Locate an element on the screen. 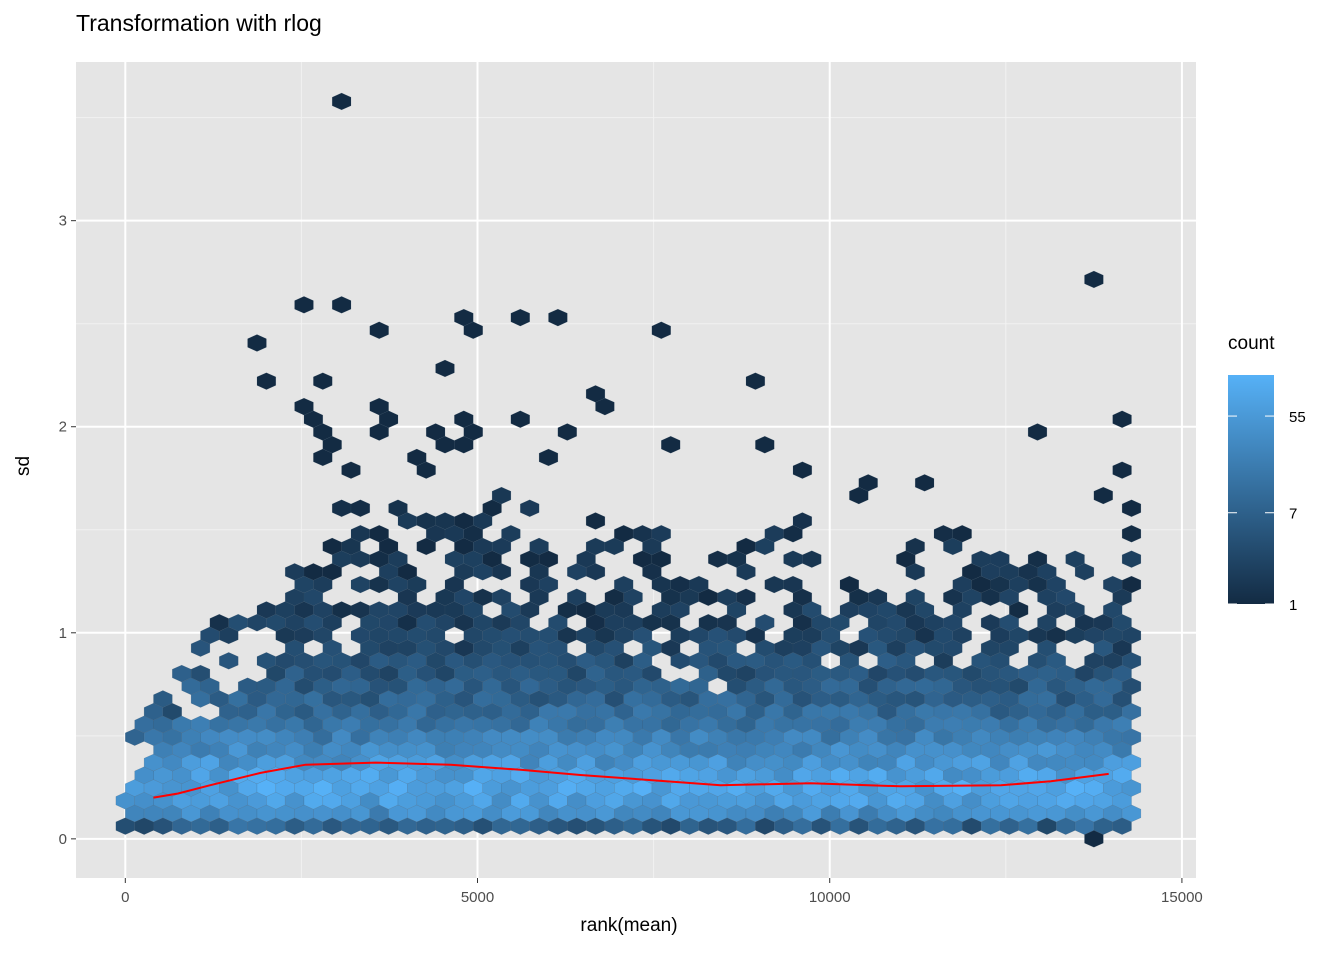  y-tick-label: 1 is located at coordinates (63, 633).